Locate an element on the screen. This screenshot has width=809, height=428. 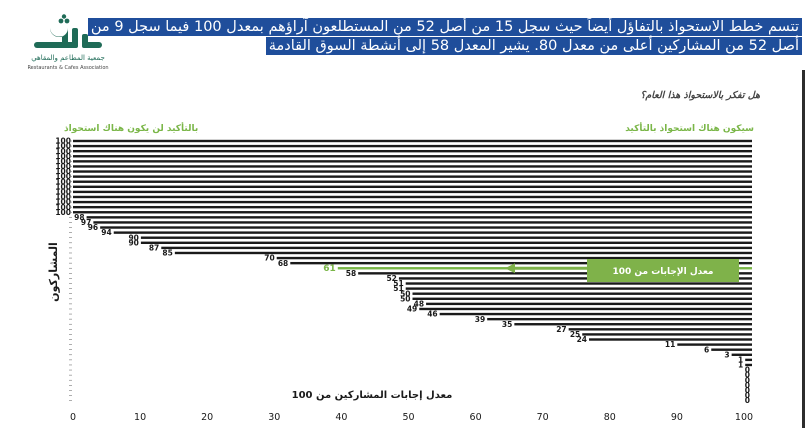
logo-subtitle-ar: جمعية المطاعم والمقاهي is located at coordinates (68, 58).